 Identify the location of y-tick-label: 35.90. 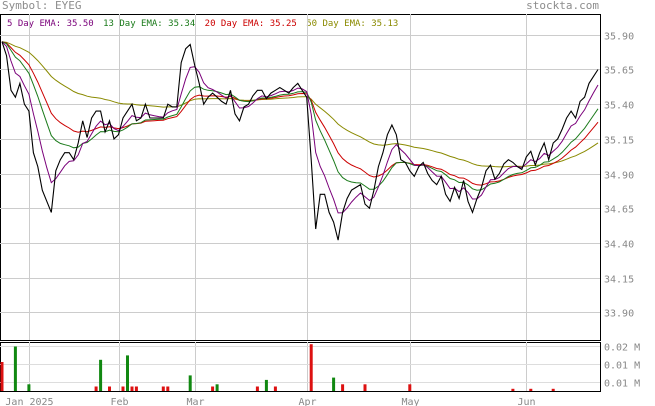
(619, 37).